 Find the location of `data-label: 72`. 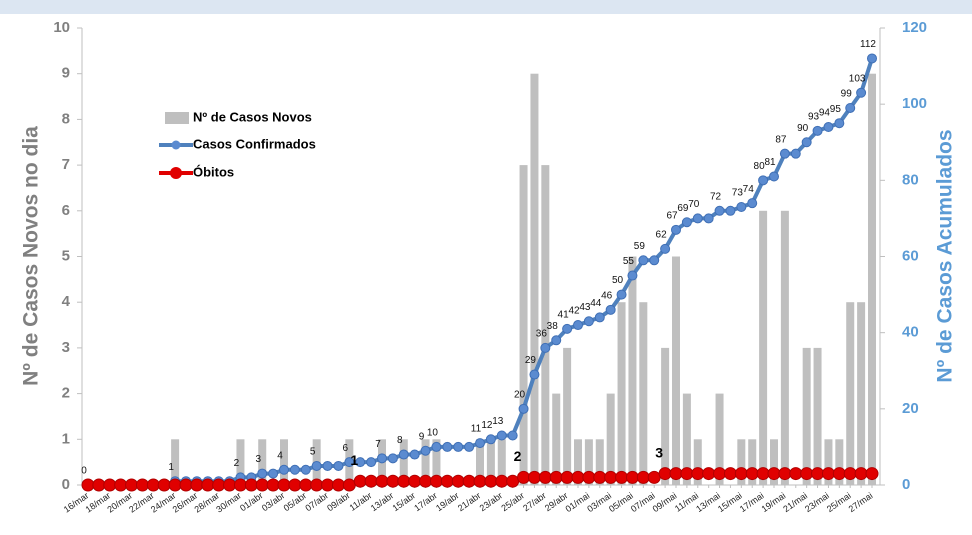

data-label: 72 is located at coordinates (716, 196).